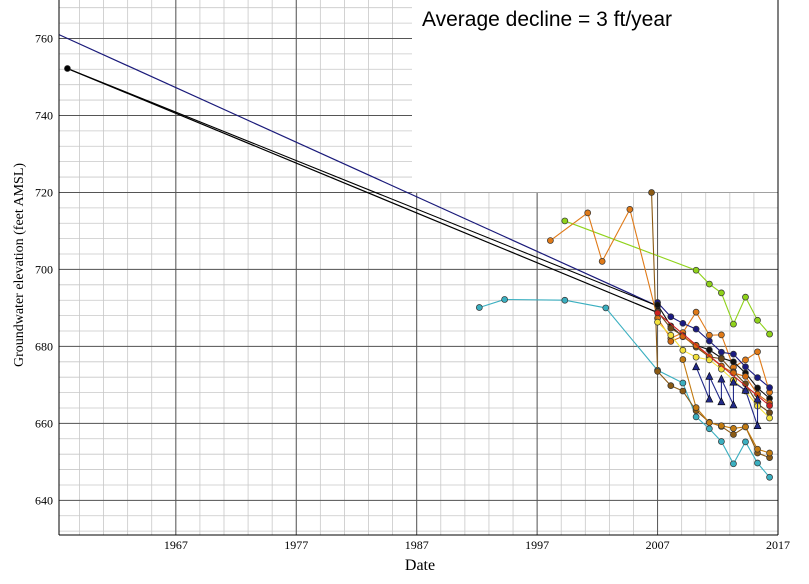 Image resolution: width=809 pixels, height=584 pixels. Describe the element at coordinates (420, 565) in the screenshot. I see `x-axis-label: Date` at that location.